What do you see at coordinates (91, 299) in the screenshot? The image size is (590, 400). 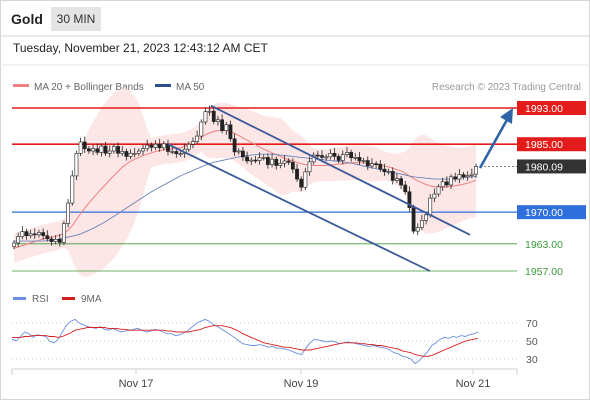 I see `rsi-ma-legend-label: 9MA` at bounding box center [91, 299].